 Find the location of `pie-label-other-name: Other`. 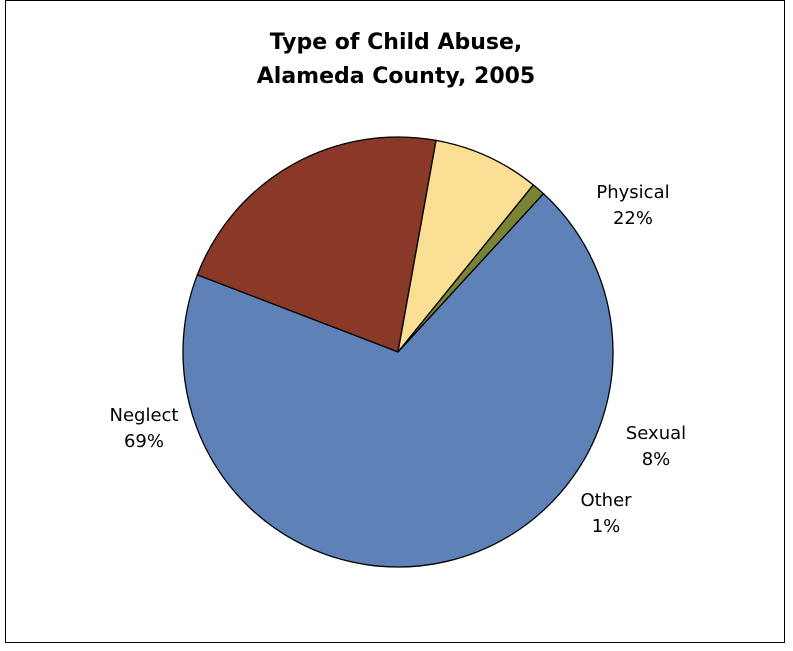

pie-label-other-name: Other is located at coordinates (606, 500).